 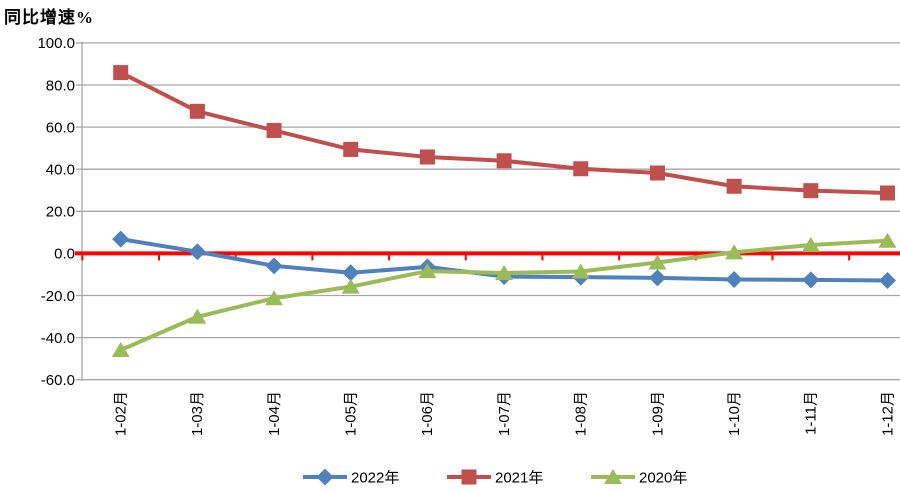 I want to click on y-axis-tick-label: -20.0, so click(x=58, y=296).